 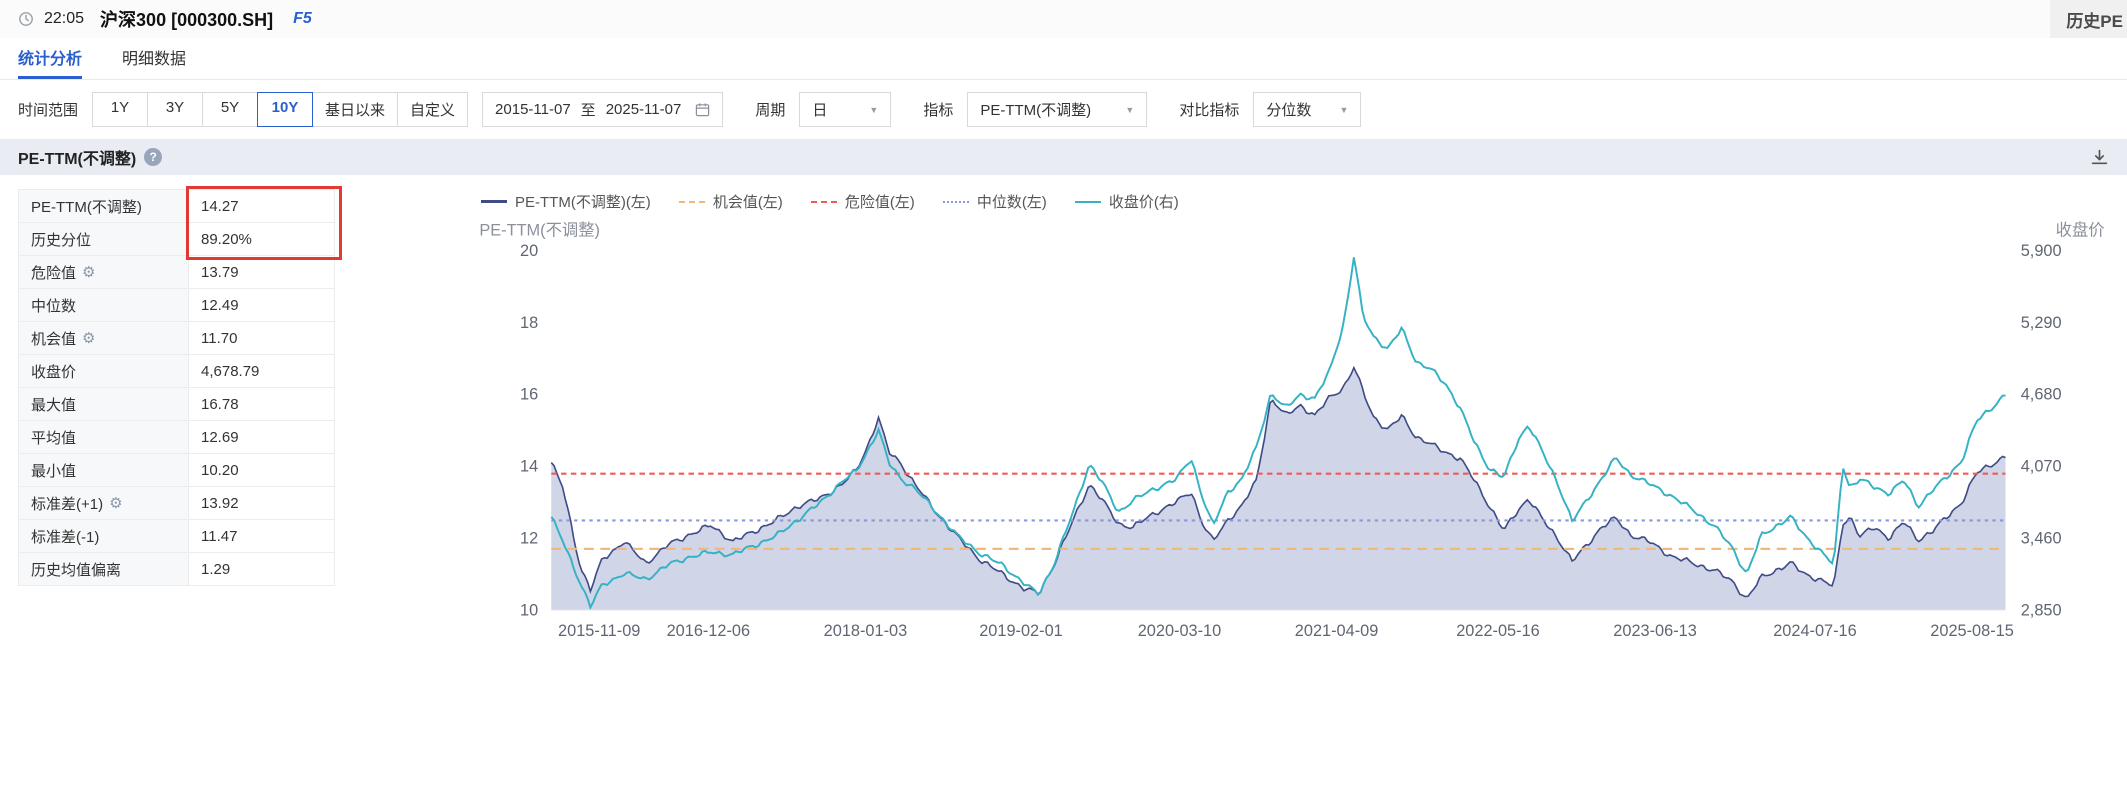 I want to click on refresh-shortcut: F5, so click(x=302, y=18).